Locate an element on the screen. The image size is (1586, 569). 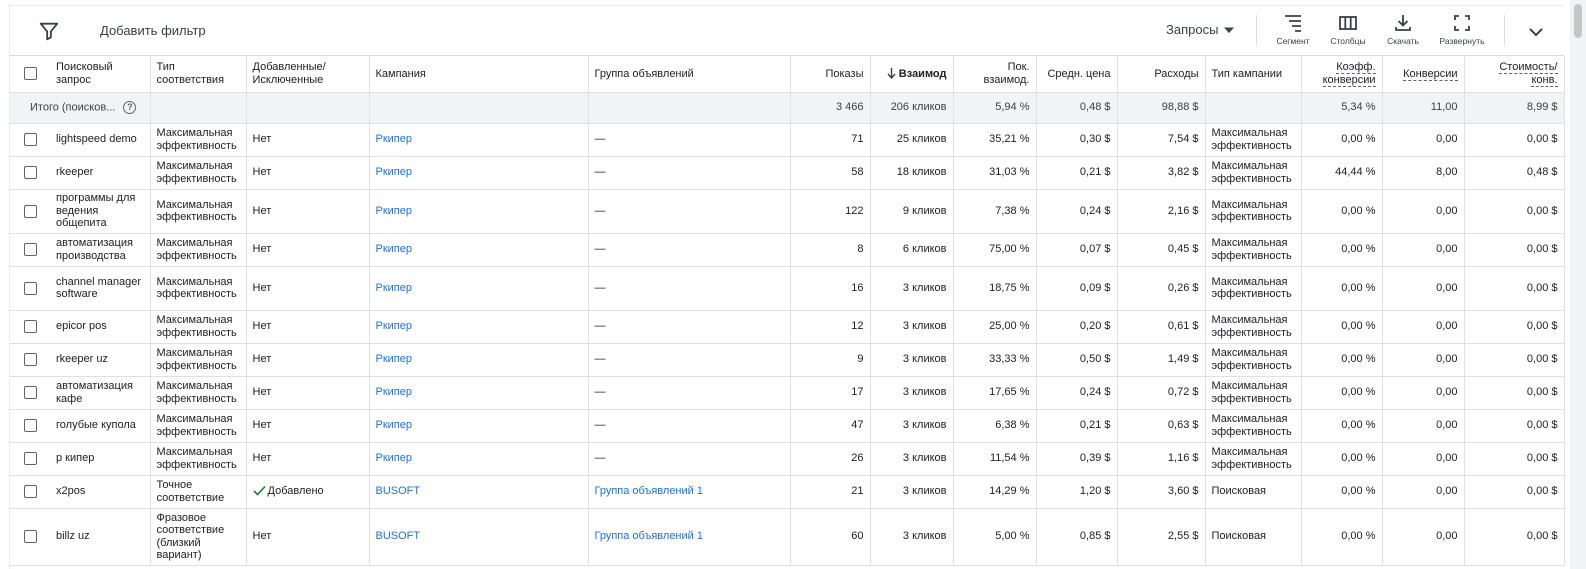
col-cost-per-conv: Стоимость/ конв. is located at coordinates (1514, 74).